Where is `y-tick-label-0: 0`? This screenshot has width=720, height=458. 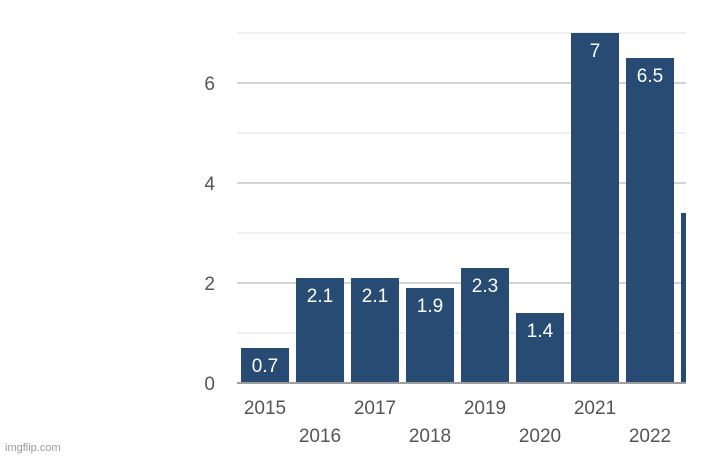
y-tick-label-0: 0 is located at coordinates (209, 384).